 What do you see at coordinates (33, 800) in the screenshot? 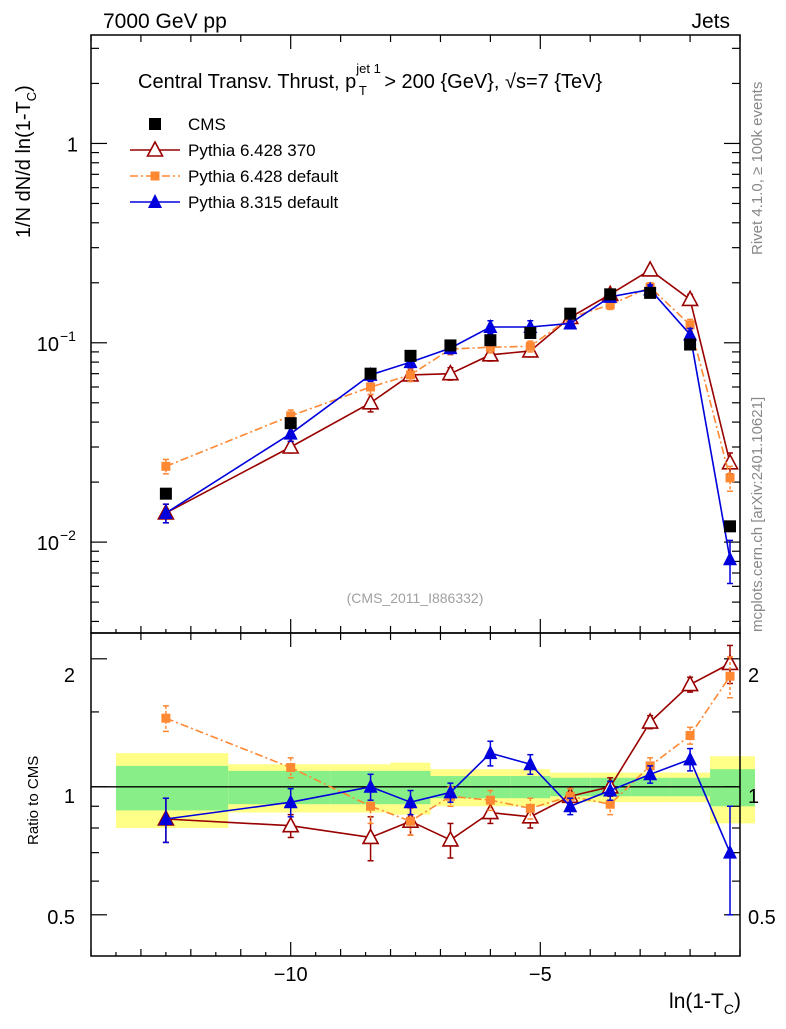
I see `ratio-y-axis-title: Ratio to CMS` at bounding box center [33, 800].